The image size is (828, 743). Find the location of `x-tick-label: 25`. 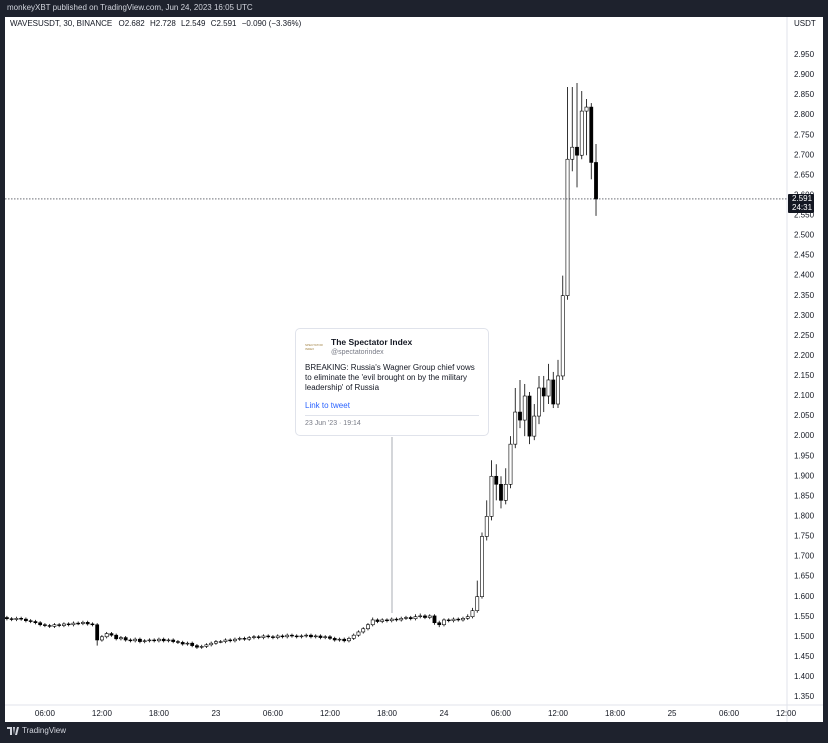

x-tick-label: 25 is located at coordinates (672, 713).